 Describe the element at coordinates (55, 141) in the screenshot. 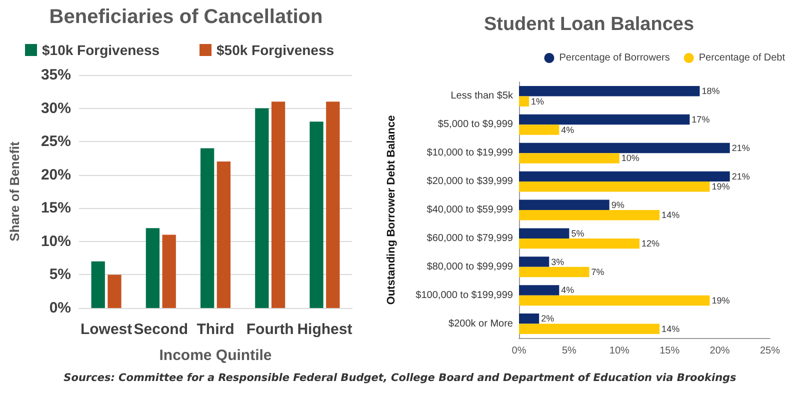

I see `y-tick-label: 25%` at that location.